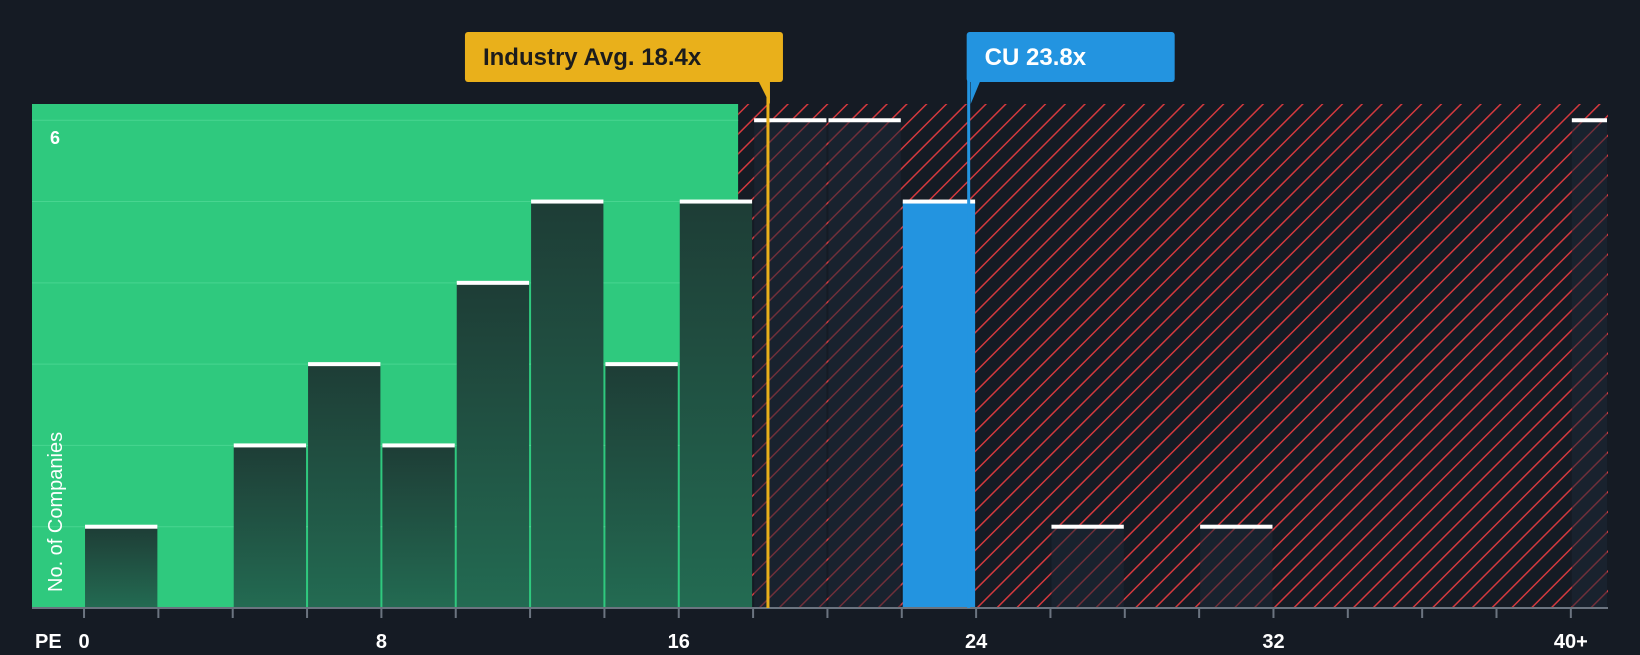 Image resolution: width=1640 pixels, height=655 pixels. I want to click on x-tick-label: 40+, so click(1571, 640).